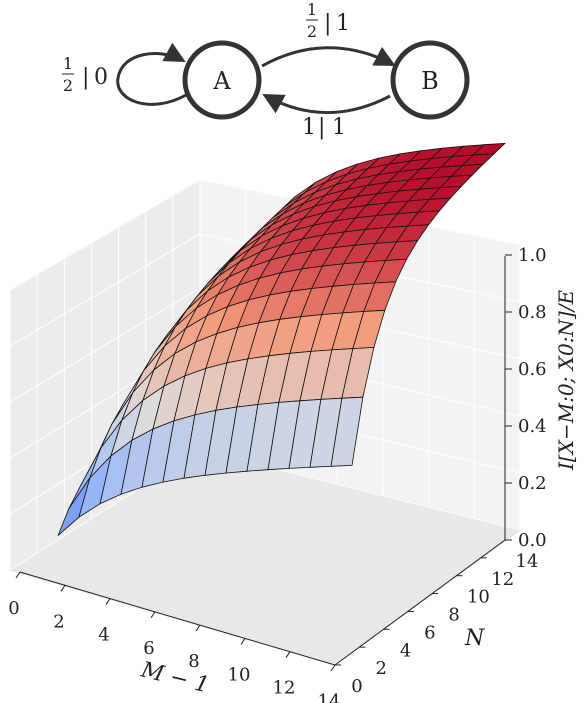 The height and width of the screenshot is (703, 587). Describe the element at coordinates (266, 70) in the screenshot. I see `state-diagram: A B 1 2 | 0 1 2 | 1 1 | 1` at that location.